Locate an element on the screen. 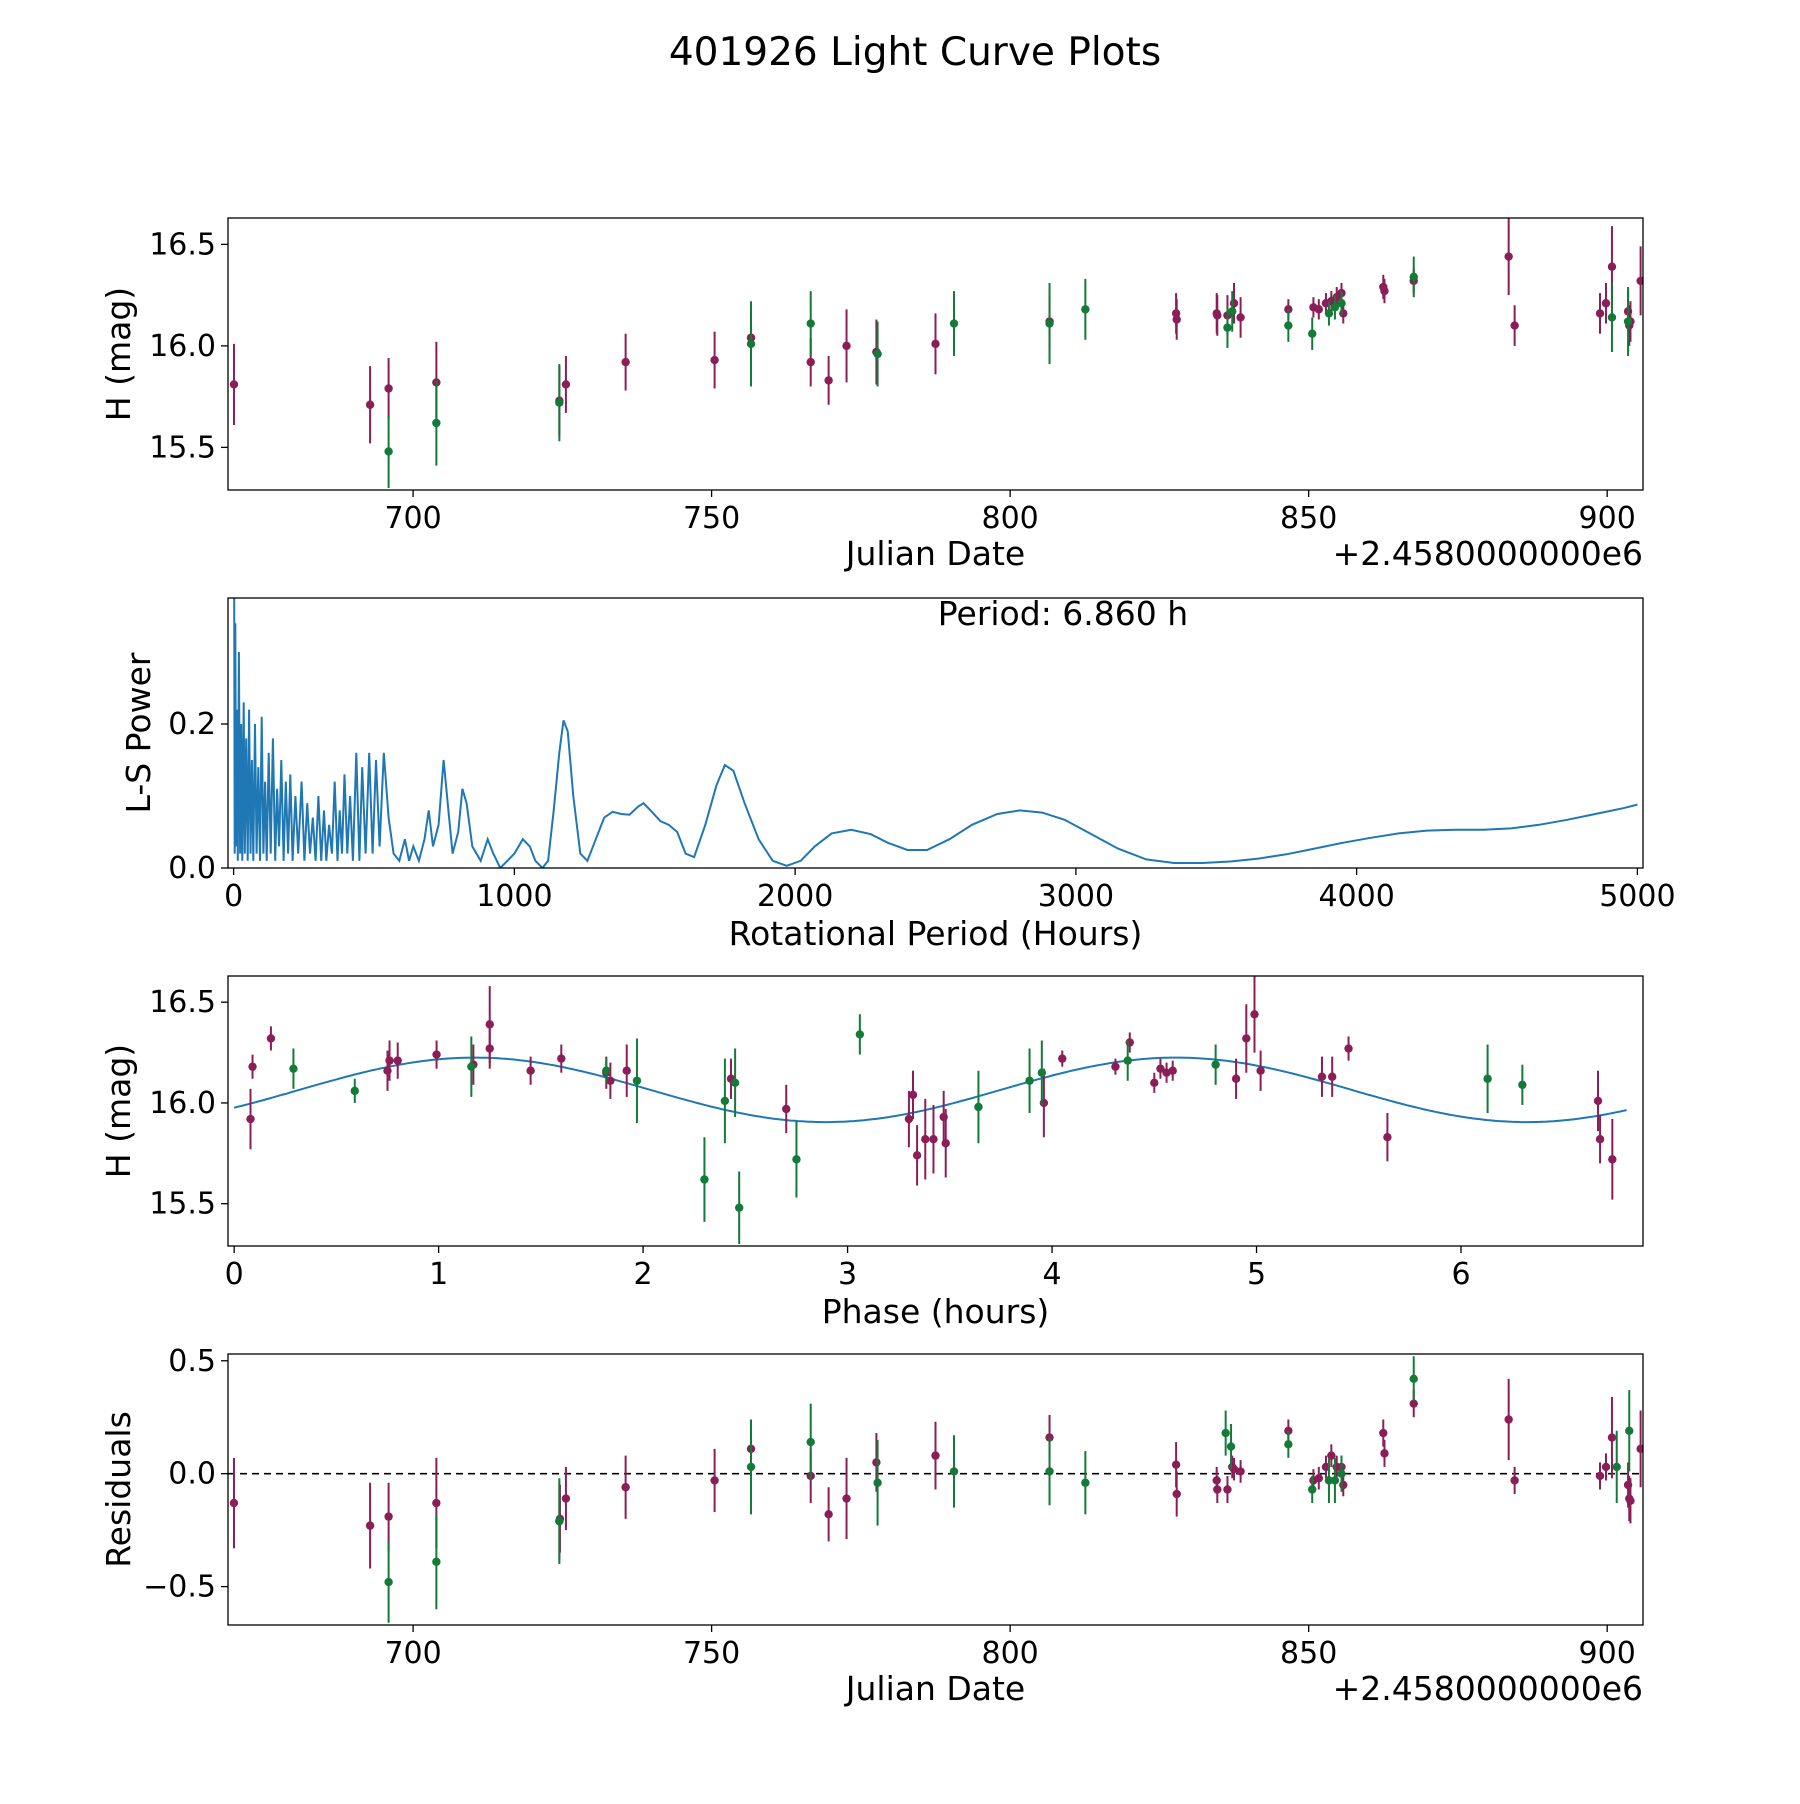  x-axis-label: Julian Date is located at coordinates (935, 553).